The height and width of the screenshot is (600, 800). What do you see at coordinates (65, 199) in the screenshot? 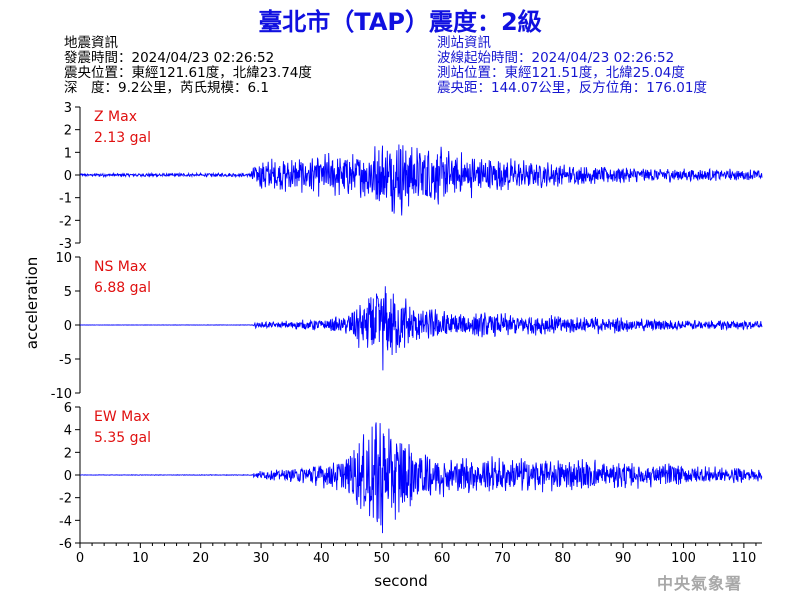
I see `y-tick-label: -1` at bounding box center [65, 199].